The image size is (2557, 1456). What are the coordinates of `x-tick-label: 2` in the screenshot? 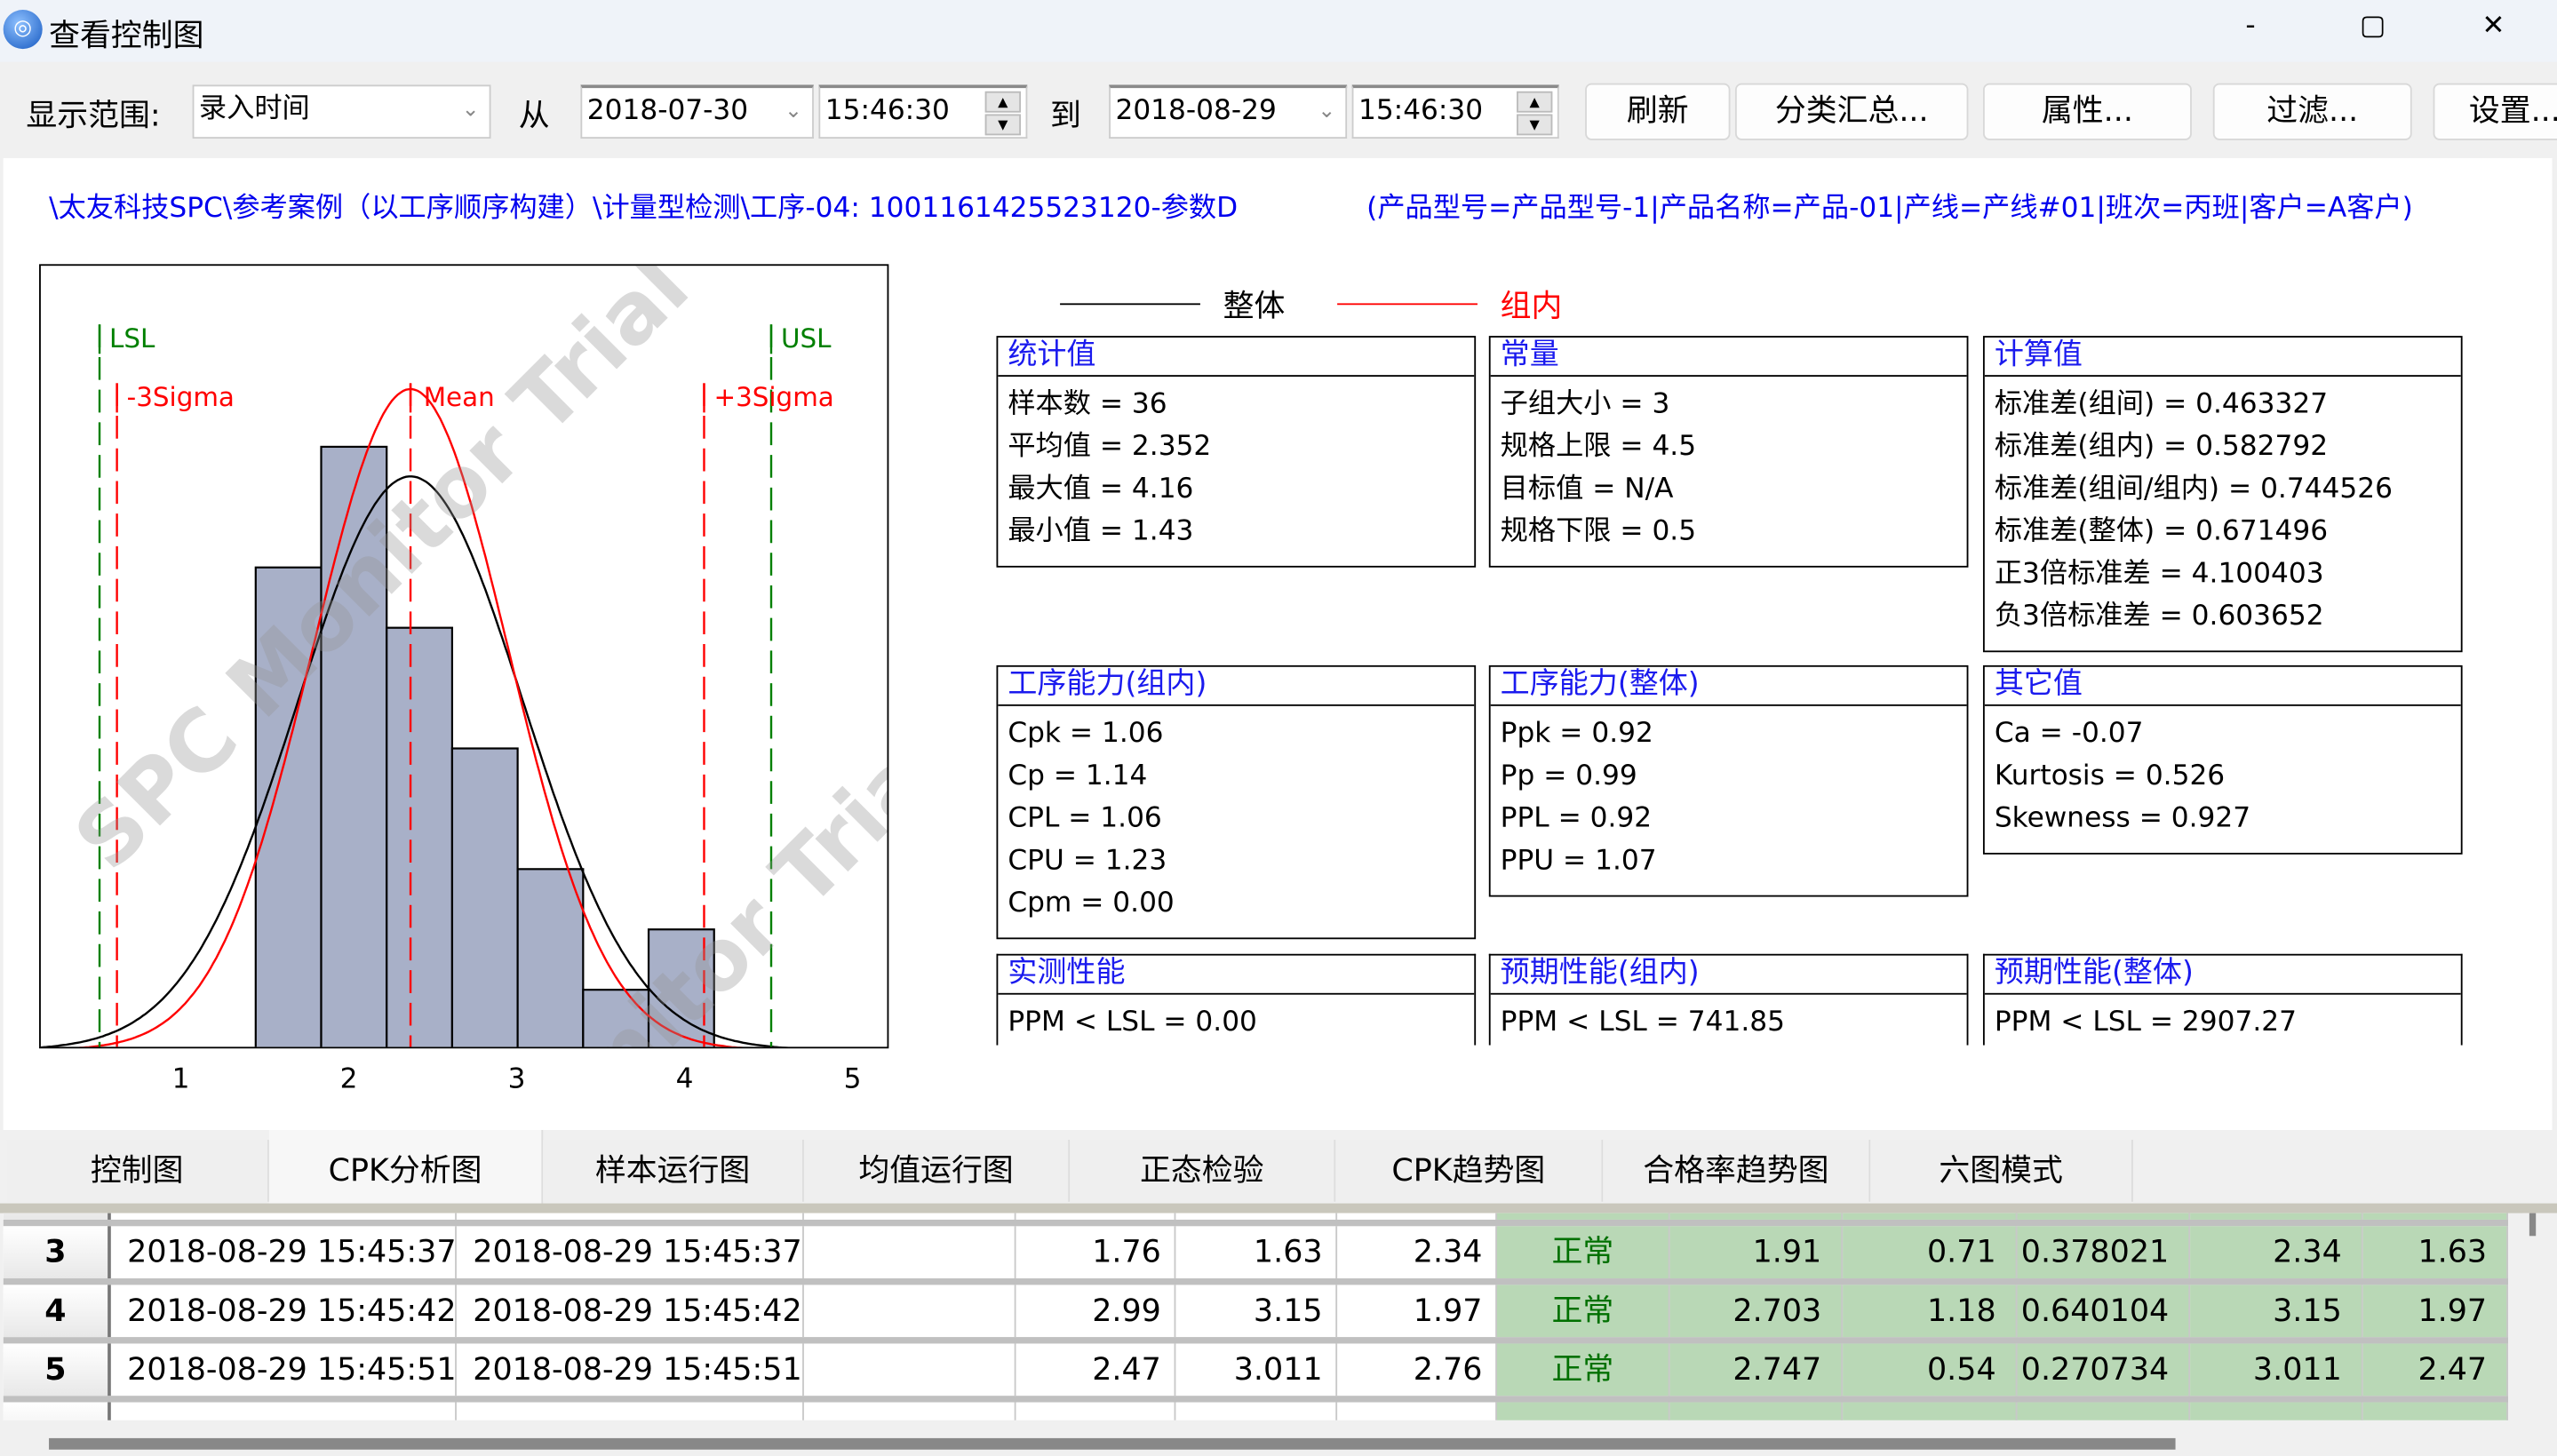 It's located at (348, 1079).